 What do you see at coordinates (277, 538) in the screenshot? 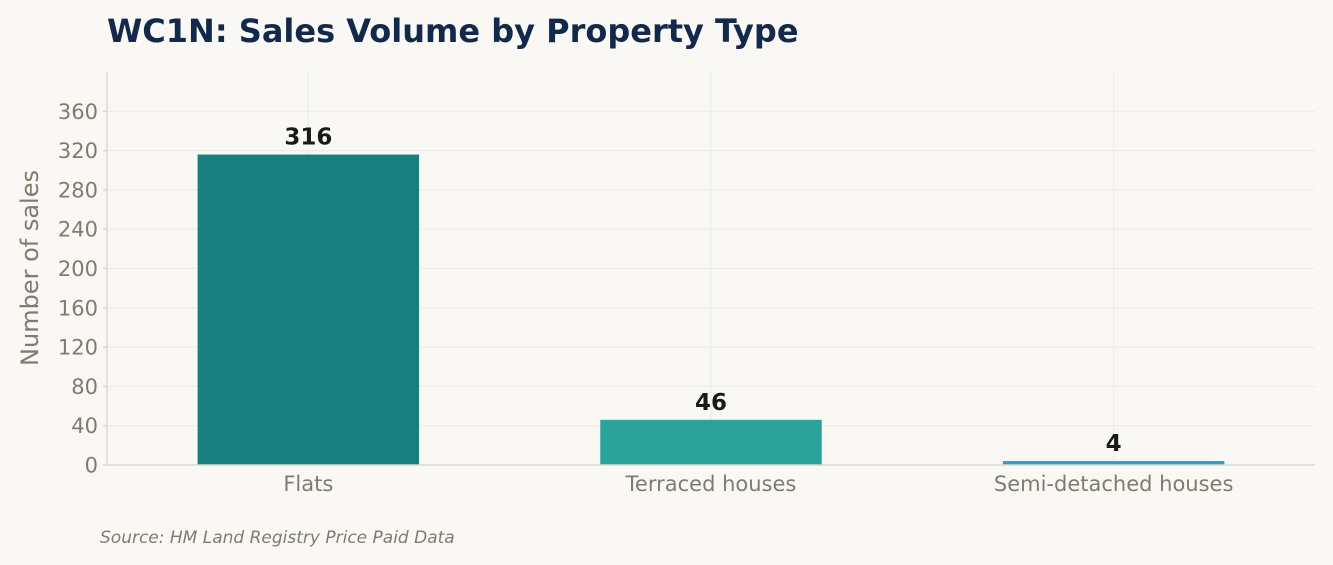
I see `source-note: Source: HM Land Registry Price Paid Data` at bounding box center [277, 538].